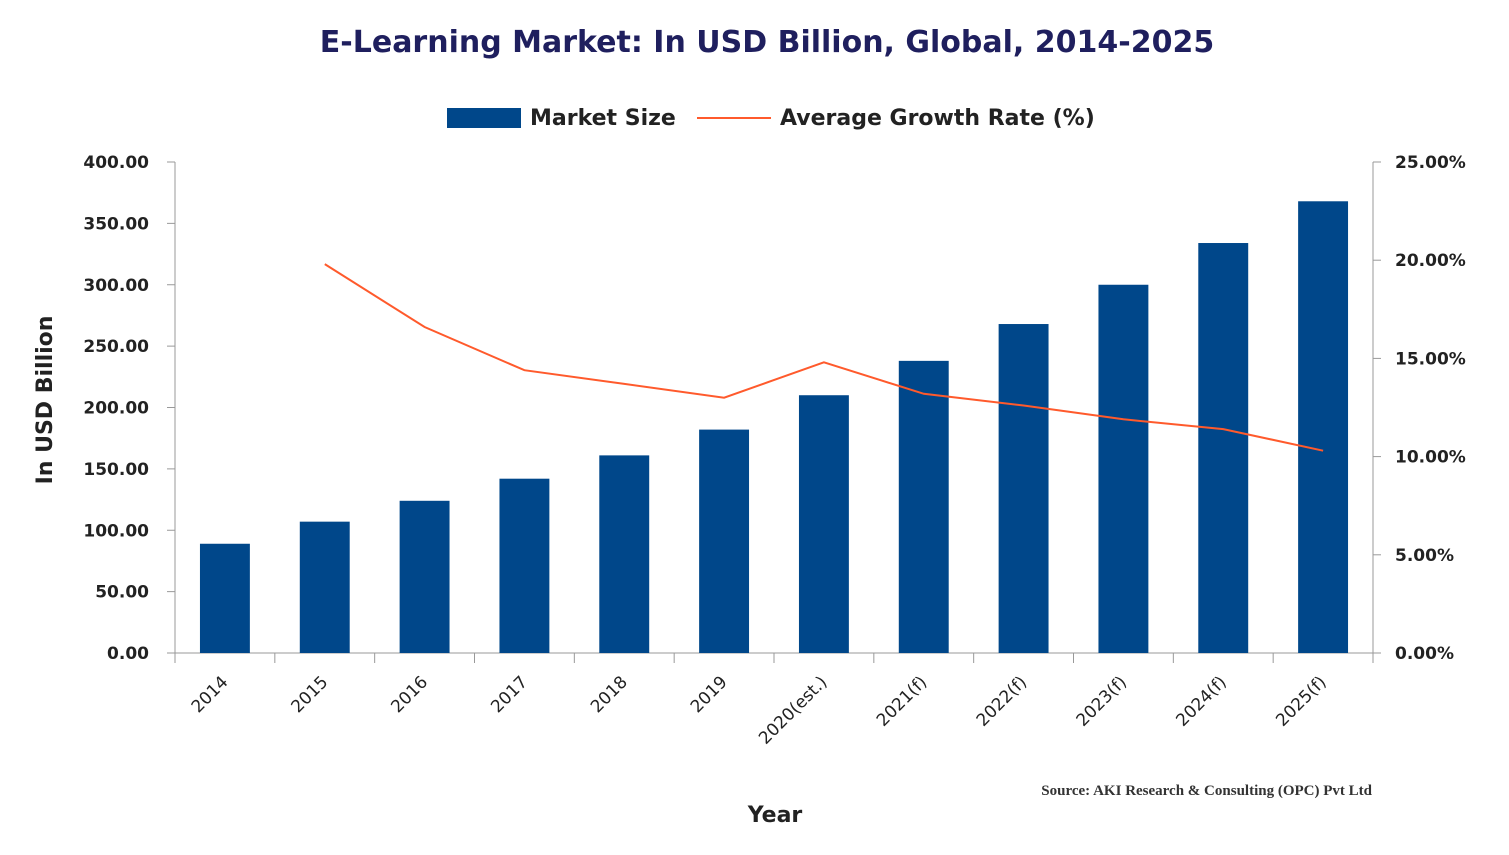  I want to click on x-tick-label: 2015, so click(310, 694).